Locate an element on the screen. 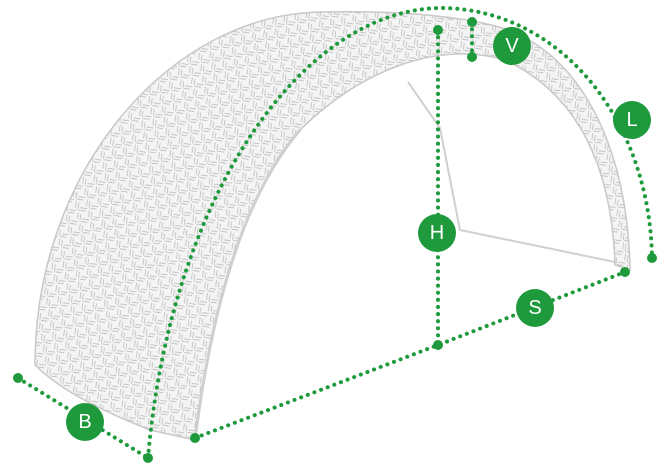 Image resolution: width=665 pixels, height=466 pixels. badge-h is located at coordinates (437, 233).